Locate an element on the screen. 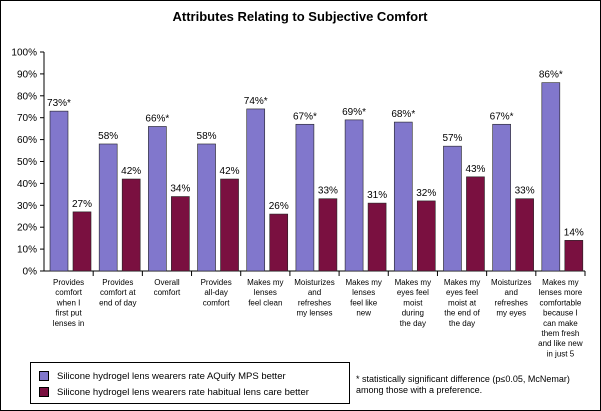 Image resolution: width=601 pixels, height=411 pixels. x-tick-label: Provides all-day comfort is located at coordinates (216, 292).